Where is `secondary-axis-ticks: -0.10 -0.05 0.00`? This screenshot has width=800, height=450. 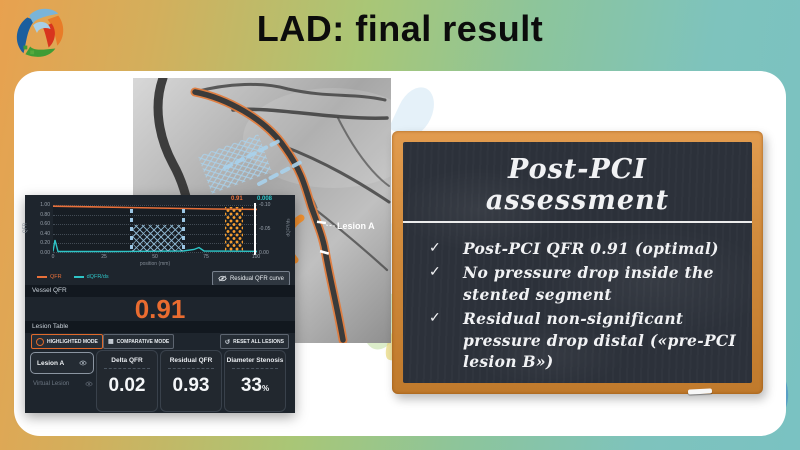 secondary-axis-ticks: -0.10 -0.05 0.00 is located at coordinates (265, 229).